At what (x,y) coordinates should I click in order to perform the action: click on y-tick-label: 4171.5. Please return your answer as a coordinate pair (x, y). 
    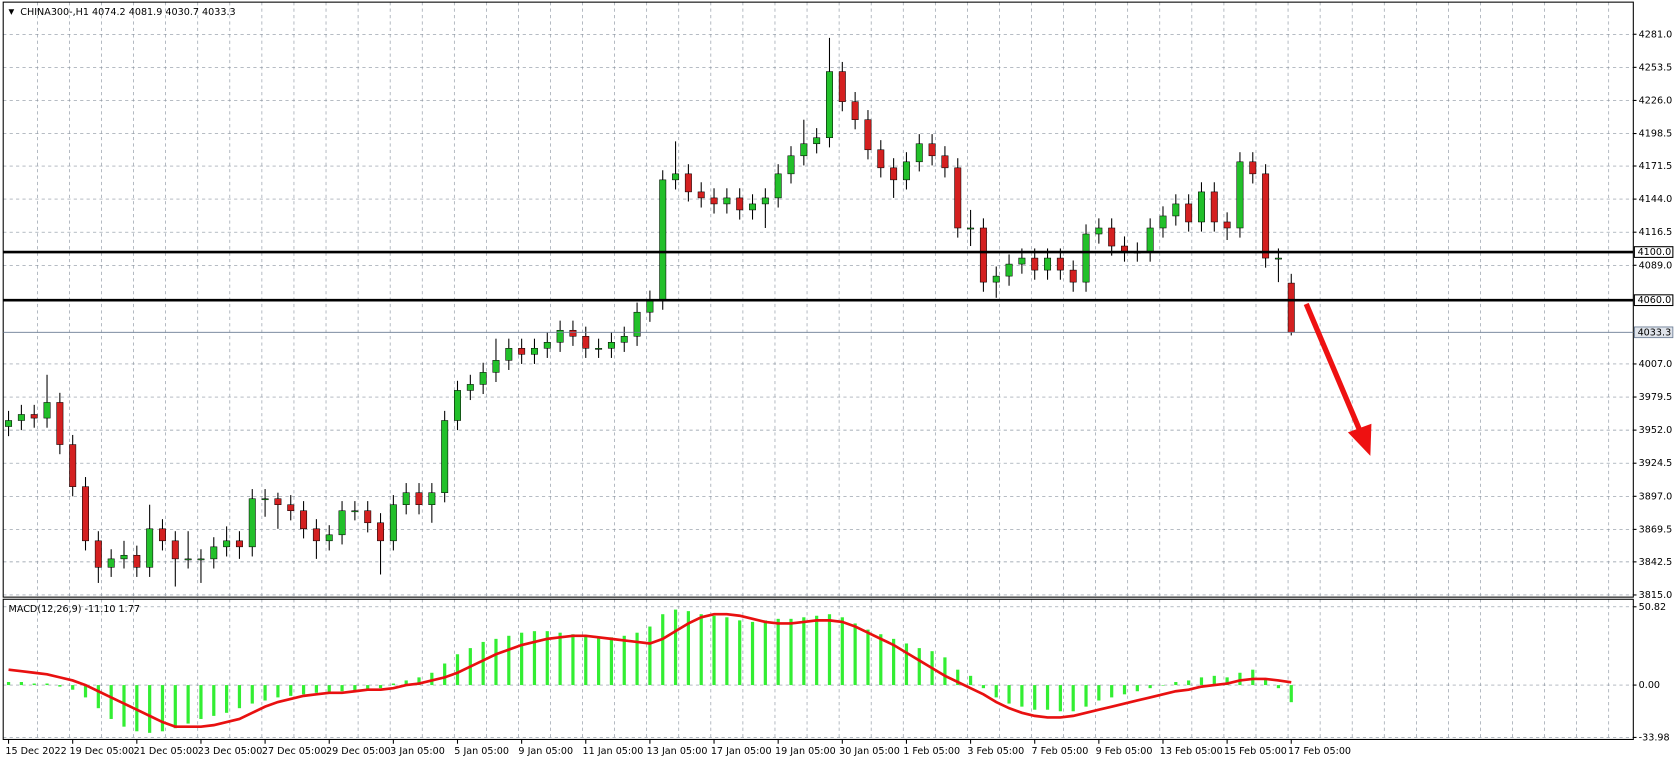
    Looking at the image, I should click on (1656, 166).